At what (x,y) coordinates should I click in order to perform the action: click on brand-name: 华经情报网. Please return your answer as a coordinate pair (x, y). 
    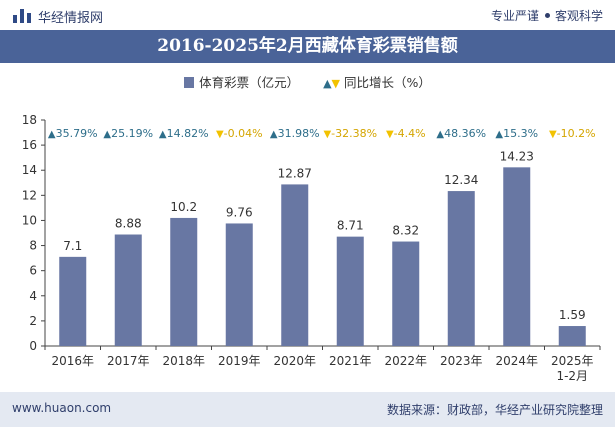
    Looking at the image, I should click on (71, 18).